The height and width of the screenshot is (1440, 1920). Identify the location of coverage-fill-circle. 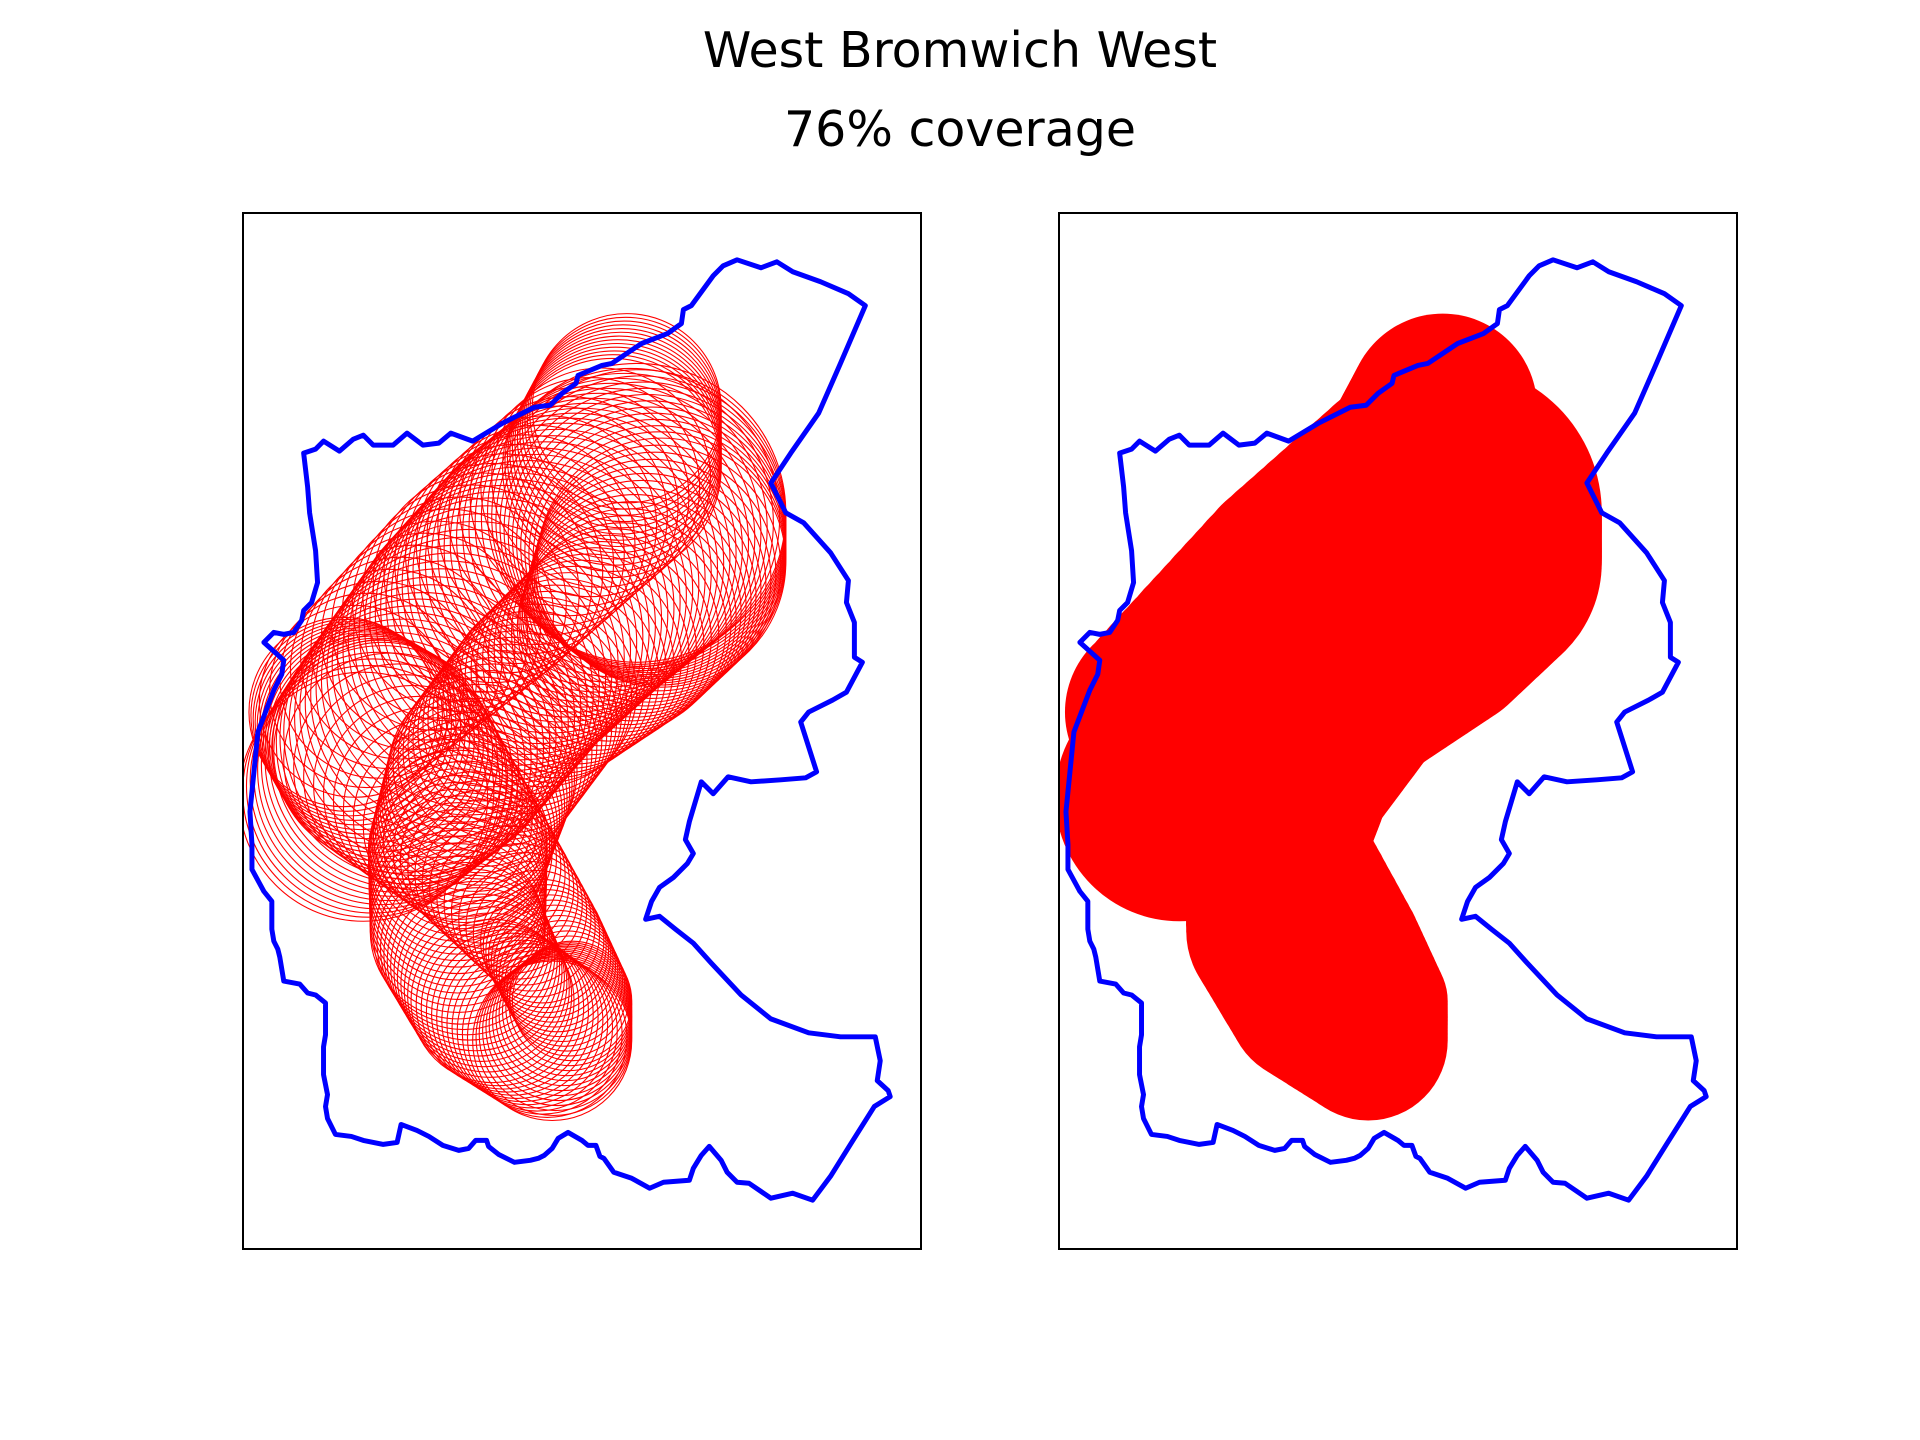
(1443, 408).